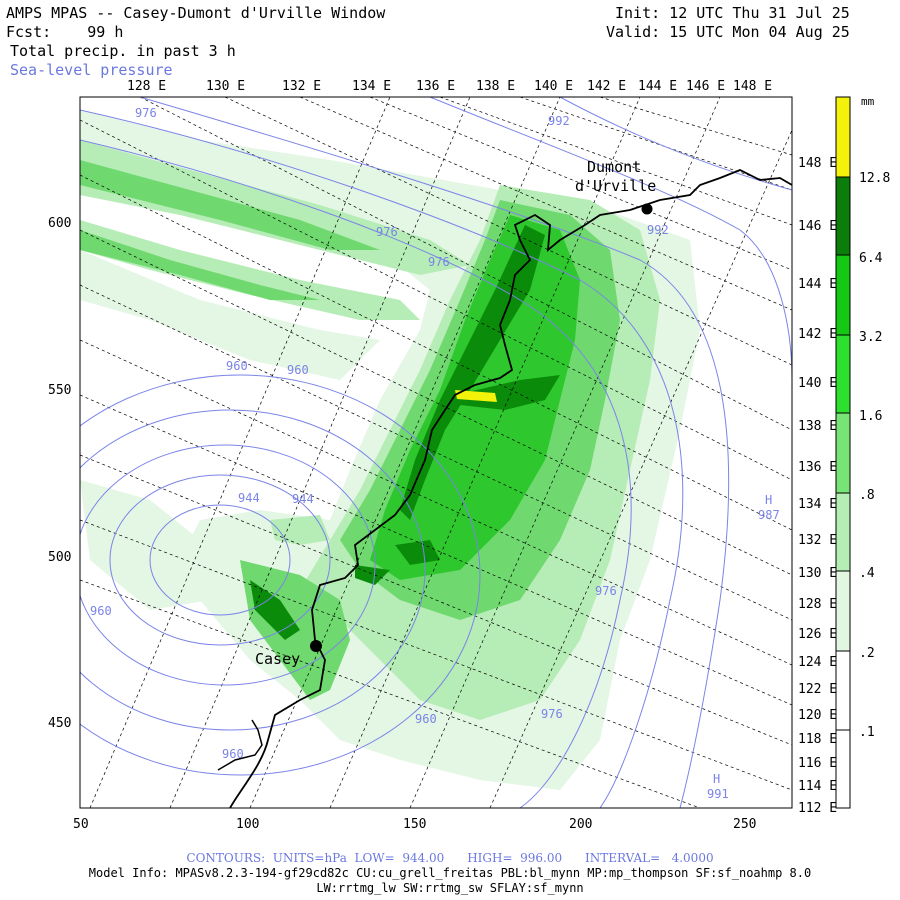  What do you see at coordinates (867, 495) in the screenshot?
I see `colorbar-label: .8` at bounding box center [867, 495].